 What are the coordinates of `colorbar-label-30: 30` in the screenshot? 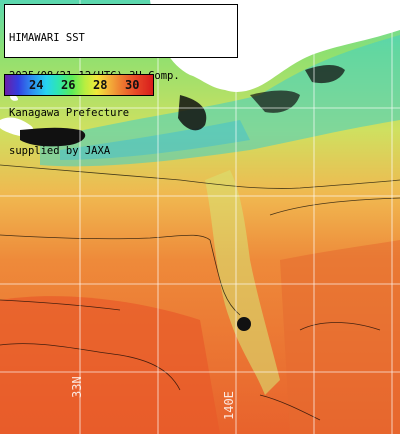 It's located at (132, 85).